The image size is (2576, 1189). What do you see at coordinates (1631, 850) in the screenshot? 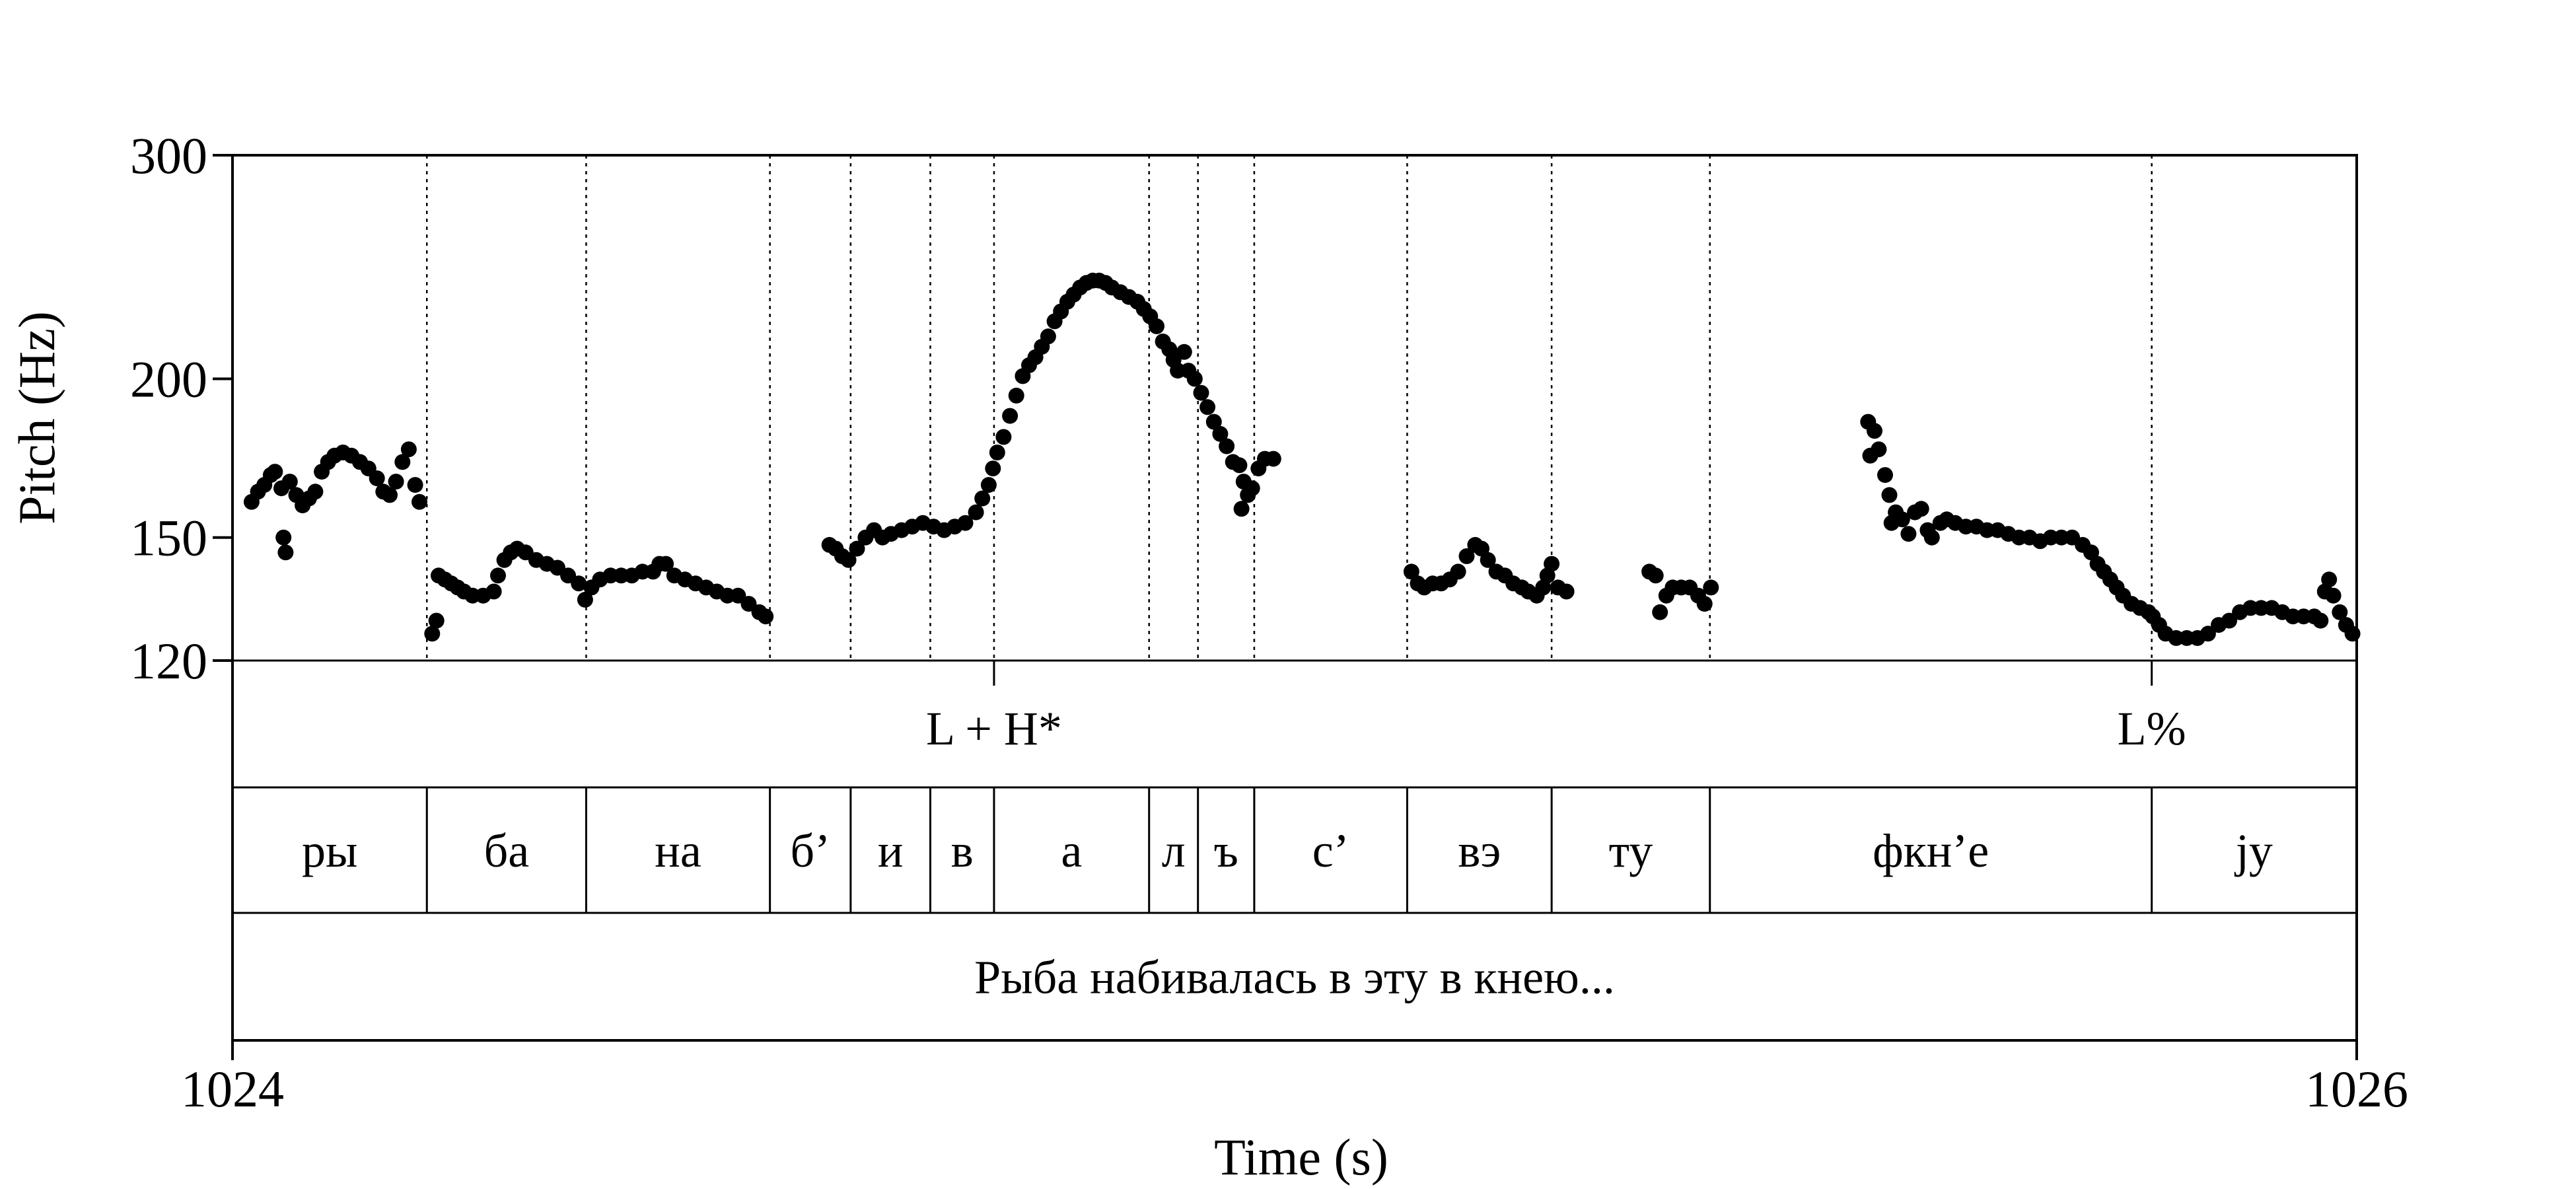
I see `syllable-label: ту` at bounding box center [1631, 850].